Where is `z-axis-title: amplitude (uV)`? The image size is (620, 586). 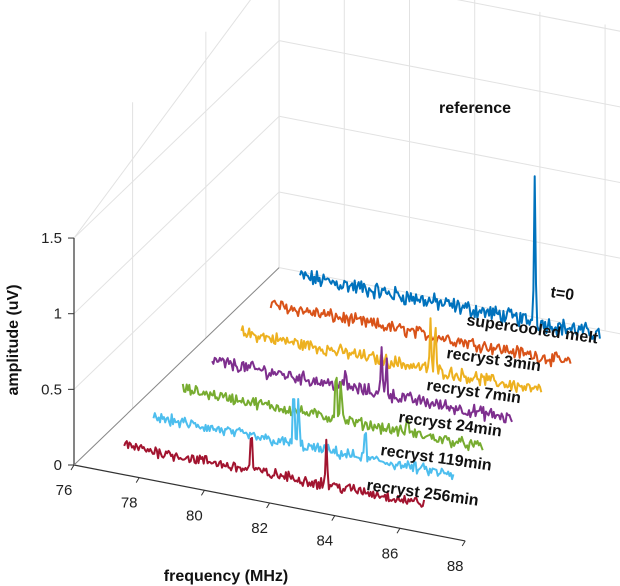 z-axis-title: amplitude (uV) is located at coordinates (13, 339).